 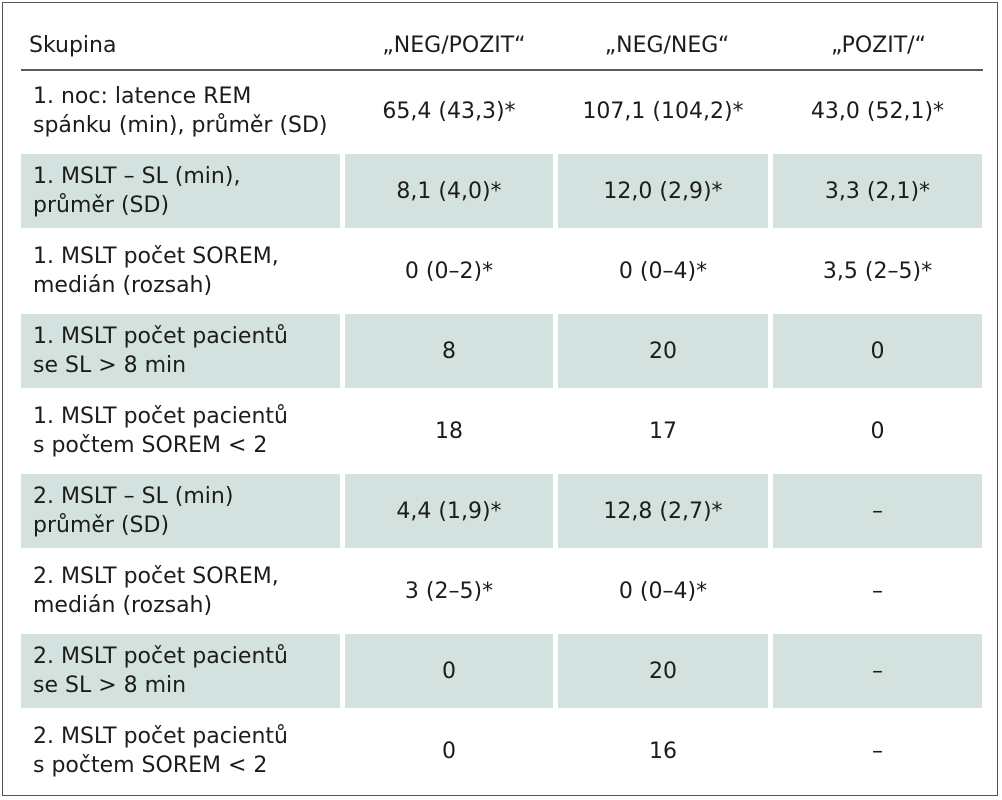 What do you see at coordinates (449, 591) in the screenshot?
I see `value-neg-pozit-cell: 3 (2–5)*` at bounding box center [449, 591].